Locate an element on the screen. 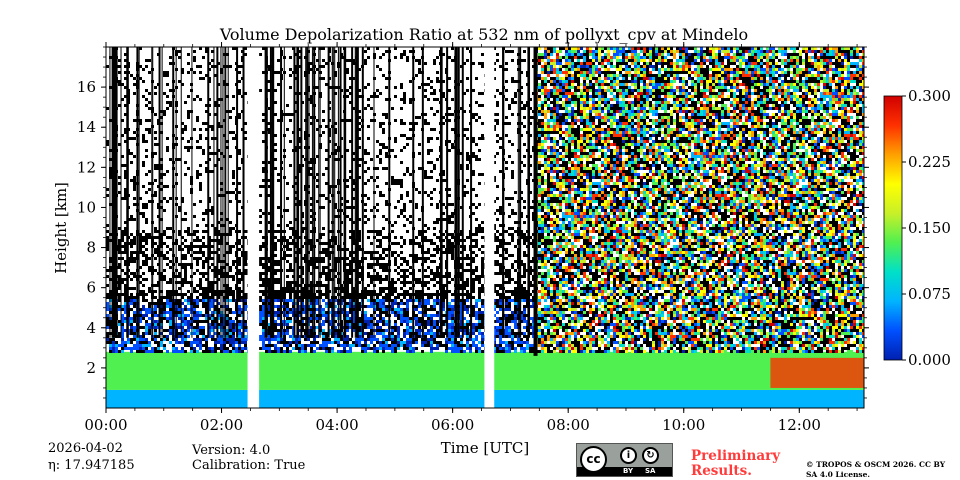 The width and height of the screenshot is (960, 480). y-axis-label: Height [km] is located at coordinates (61, 228).